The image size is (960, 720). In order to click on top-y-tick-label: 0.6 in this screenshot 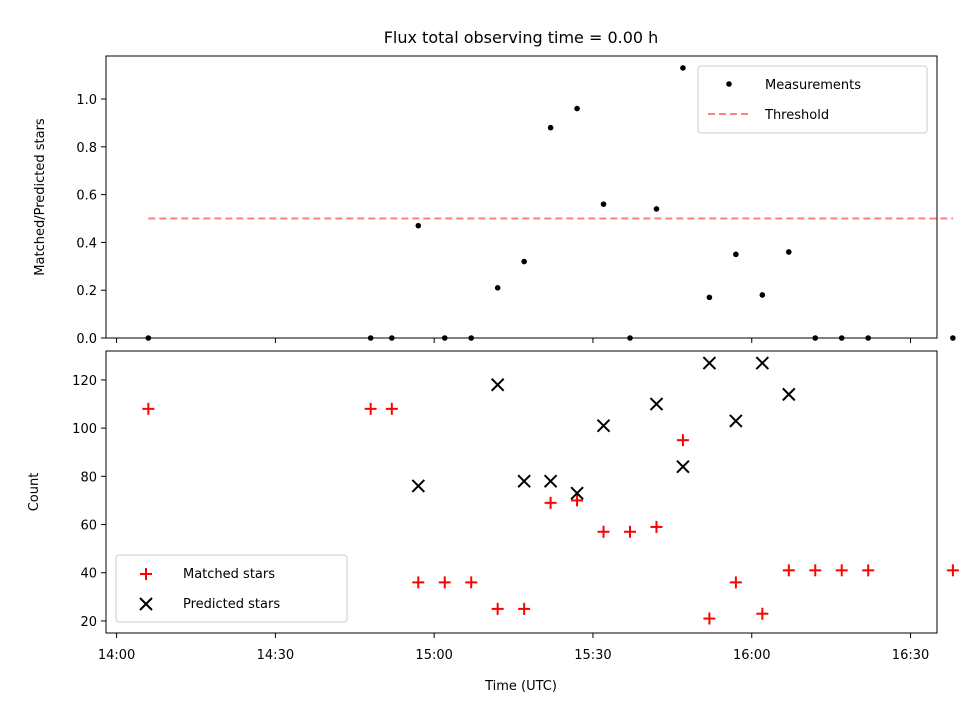, I will do `click(86, 196)`.